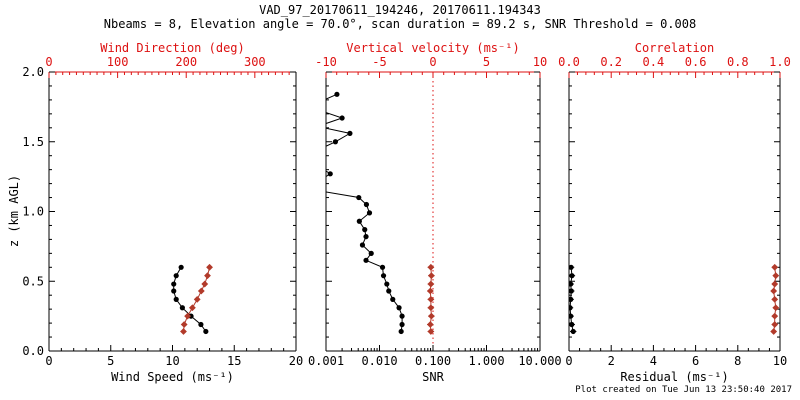  What do you see at coordinates (110, 361) in the screenshot?
I see `bottom-tick-label: 5` at bounding box center [110, 361].